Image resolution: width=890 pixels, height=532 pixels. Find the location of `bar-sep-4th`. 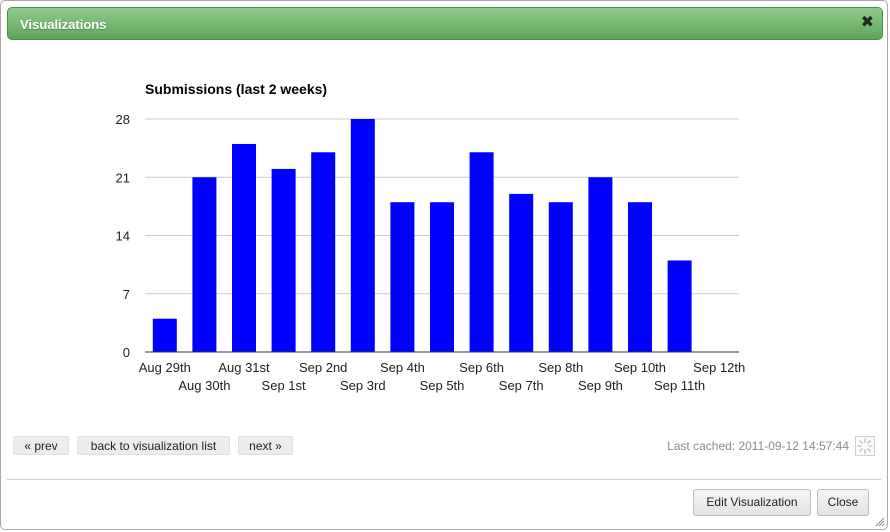

bar-sep-4th is located at coordinates (402, 277).